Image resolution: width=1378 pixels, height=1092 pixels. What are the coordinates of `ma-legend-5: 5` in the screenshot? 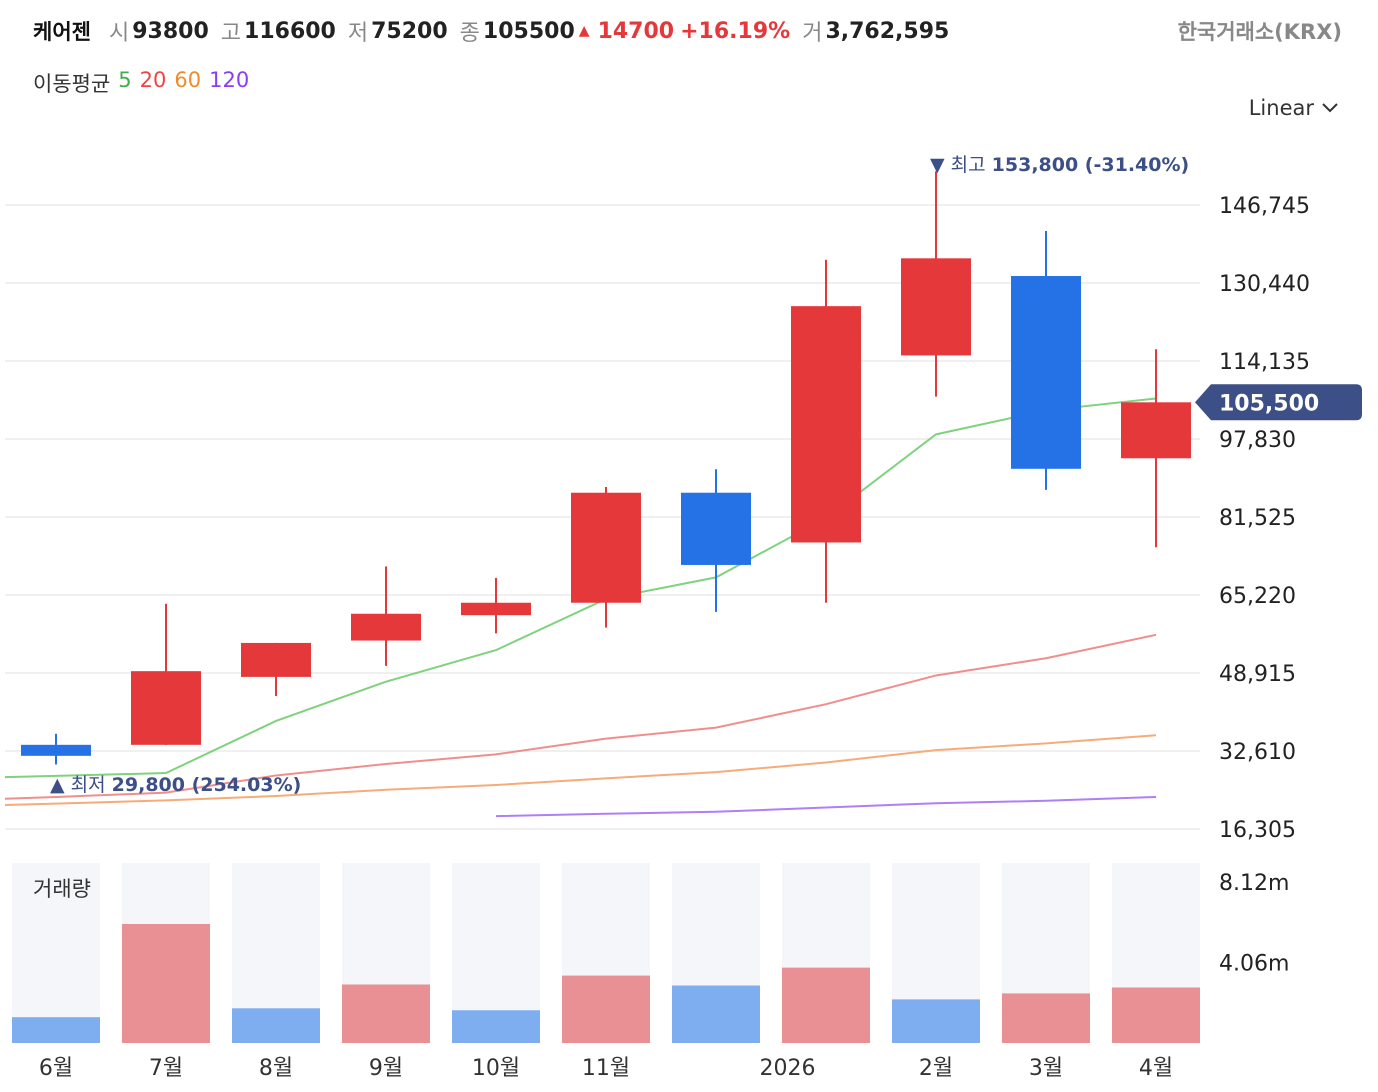 It's located at (125, 80).